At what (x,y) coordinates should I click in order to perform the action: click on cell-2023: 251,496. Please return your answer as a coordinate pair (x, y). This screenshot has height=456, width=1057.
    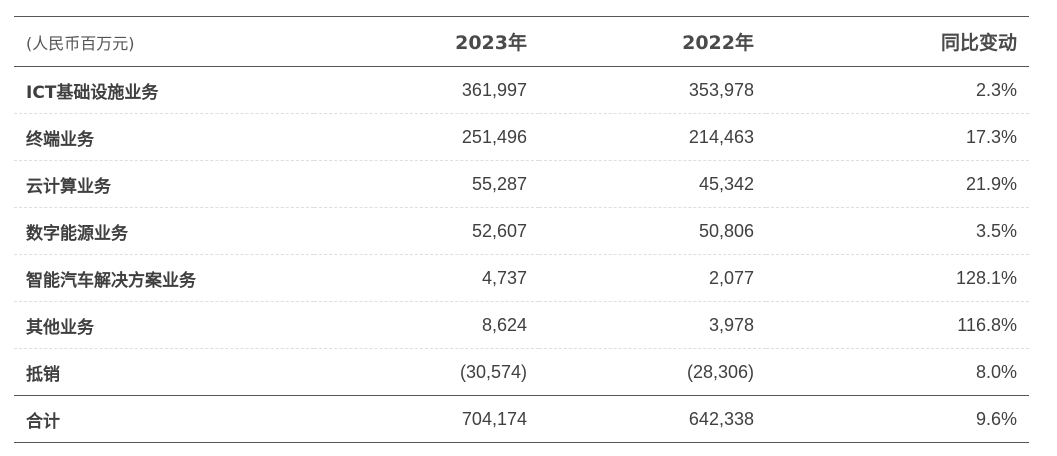
    Looking at the image, I should click on (494, 136).